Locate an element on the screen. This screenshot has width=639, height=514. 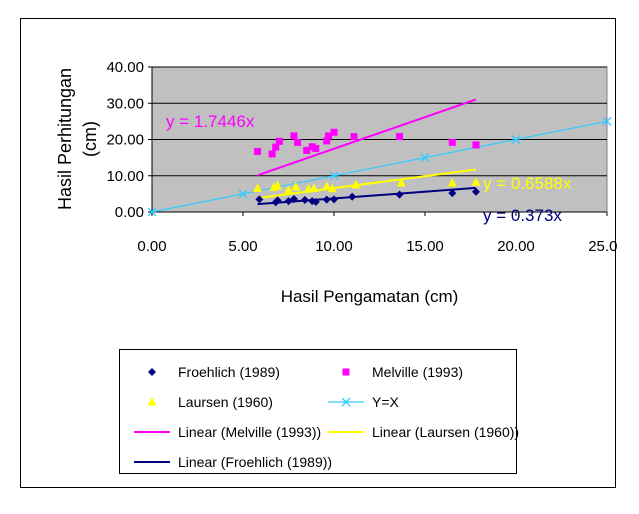
legend-label: Linear (Froehlich (1989)) is located at coordinates (255, 462).